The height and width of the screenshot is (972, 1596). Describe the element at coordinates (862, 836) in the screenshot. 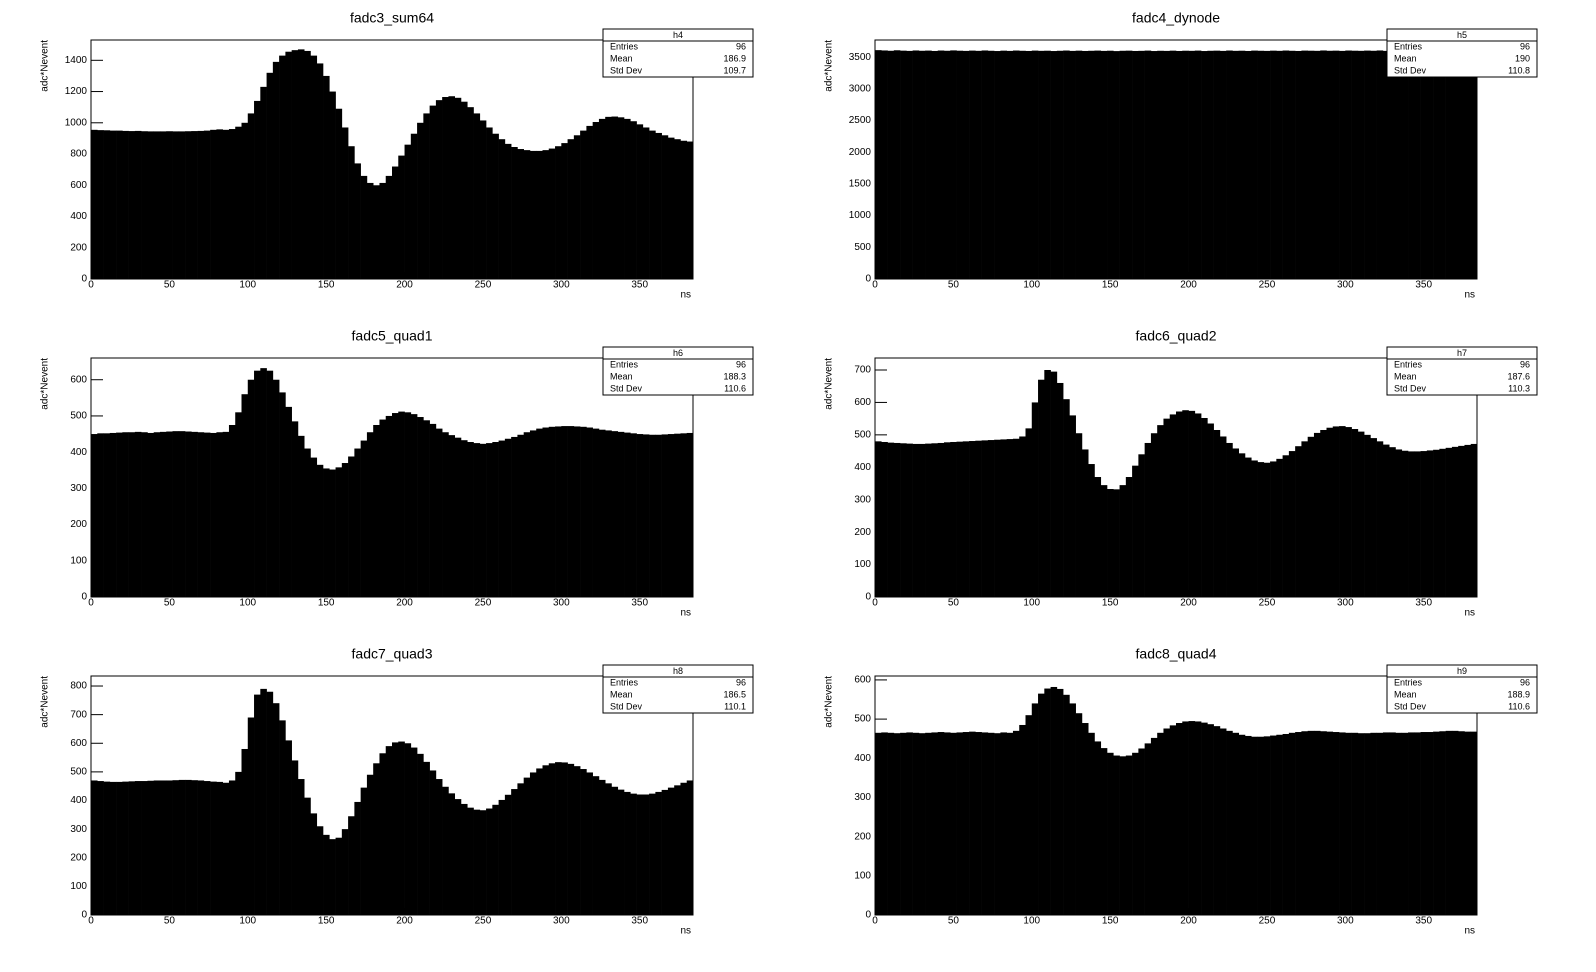

I see `y-tick-label: 200` at that location.